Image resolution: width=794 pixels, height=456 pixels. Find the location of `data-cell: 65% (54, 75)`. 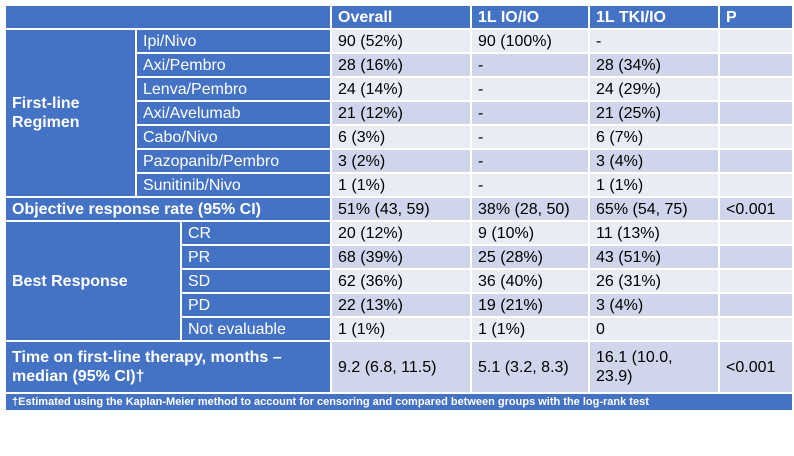

data-cell: 65% (54, 75) is located at coordinates (654, 209).